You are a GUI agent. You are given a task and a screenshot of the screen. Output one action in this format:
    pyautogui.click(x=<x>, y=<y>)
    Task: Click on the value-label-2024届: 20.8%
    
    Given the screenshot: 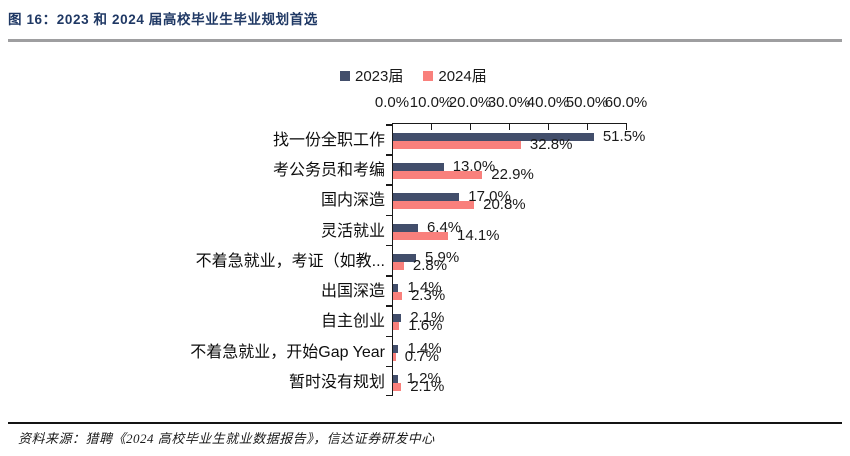 What is the action you would take?
    pyautogui.click(x=504, y=205)
    